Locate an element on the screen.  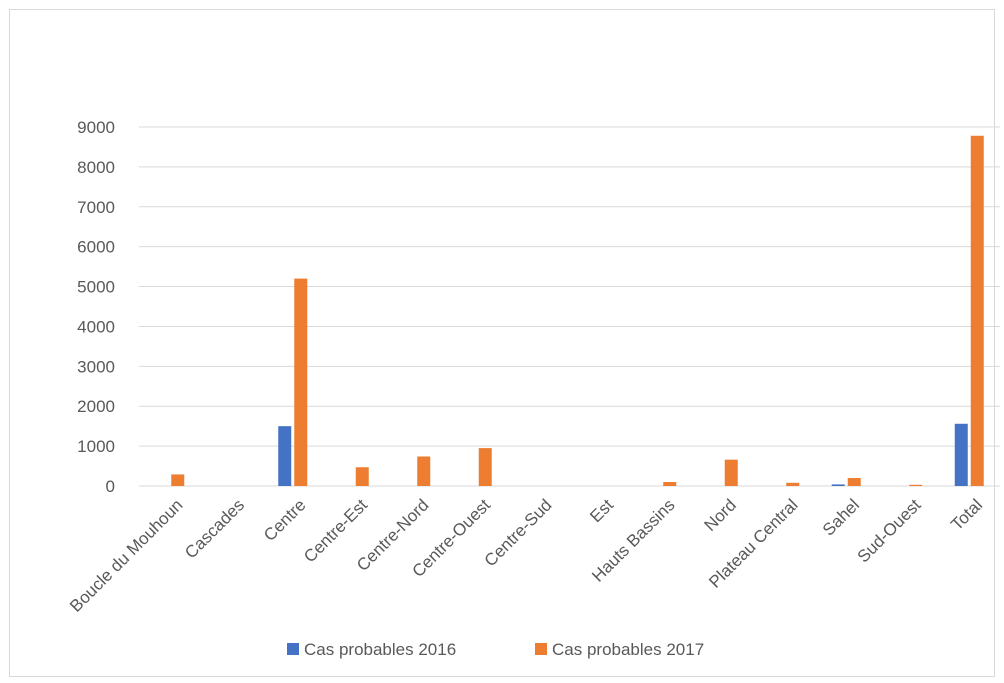
y-tick-label: 1000 is located at coordinates (96, 446).